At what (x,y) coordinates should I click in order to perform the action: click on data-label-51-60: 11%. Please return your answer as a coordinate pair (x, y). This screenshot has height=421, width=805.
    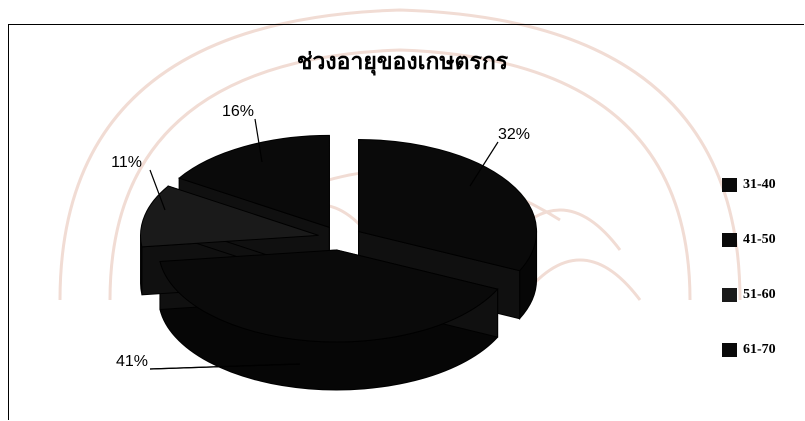
    Looking at the image, I should click on (126, 162).